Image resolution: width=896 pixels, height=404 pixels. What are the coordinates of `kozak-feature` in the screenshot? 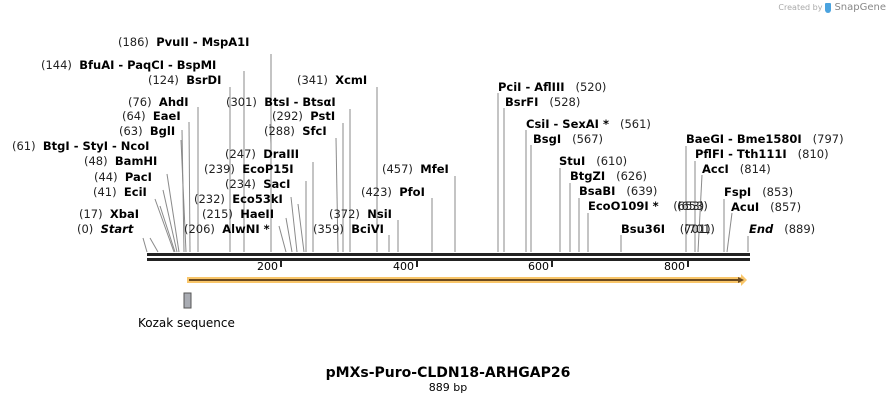 It's located at (187, 300).